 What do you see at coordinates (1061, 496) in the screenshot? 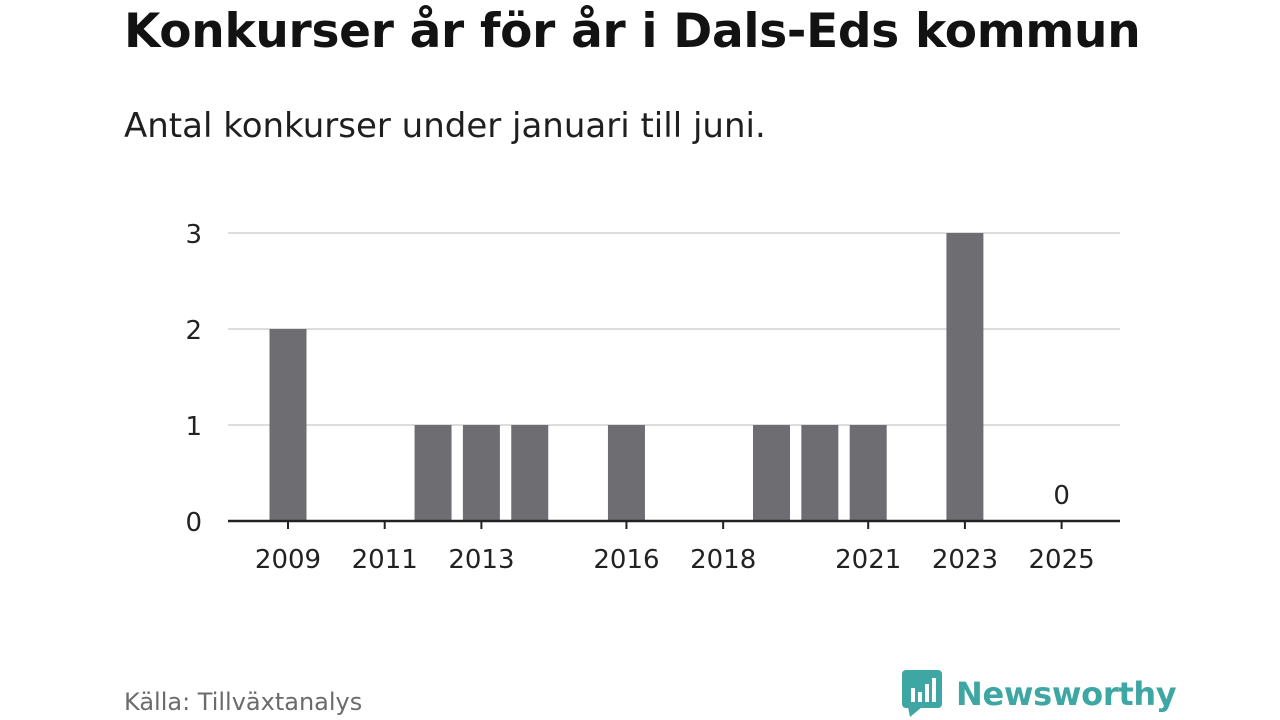
I see `data-label: 0` at bounding box center [1061, 496].